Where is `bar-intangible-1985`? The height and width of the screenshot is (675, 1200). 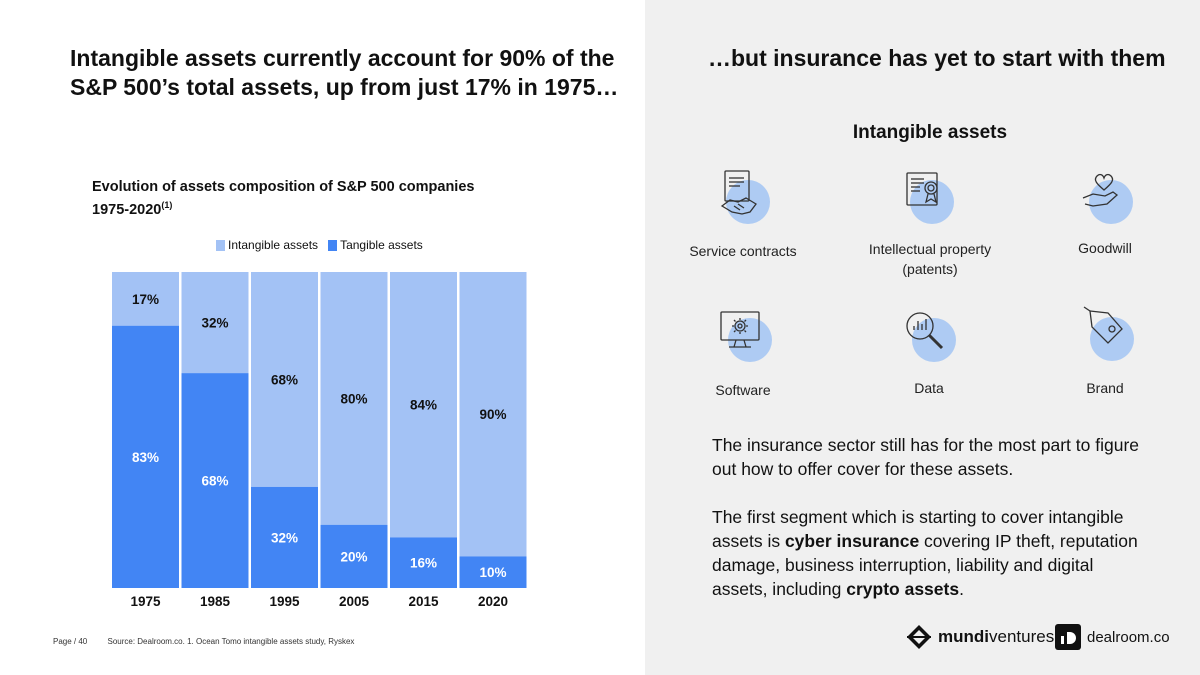 bar-intangible-1985 is located at coordinates (215, 323).